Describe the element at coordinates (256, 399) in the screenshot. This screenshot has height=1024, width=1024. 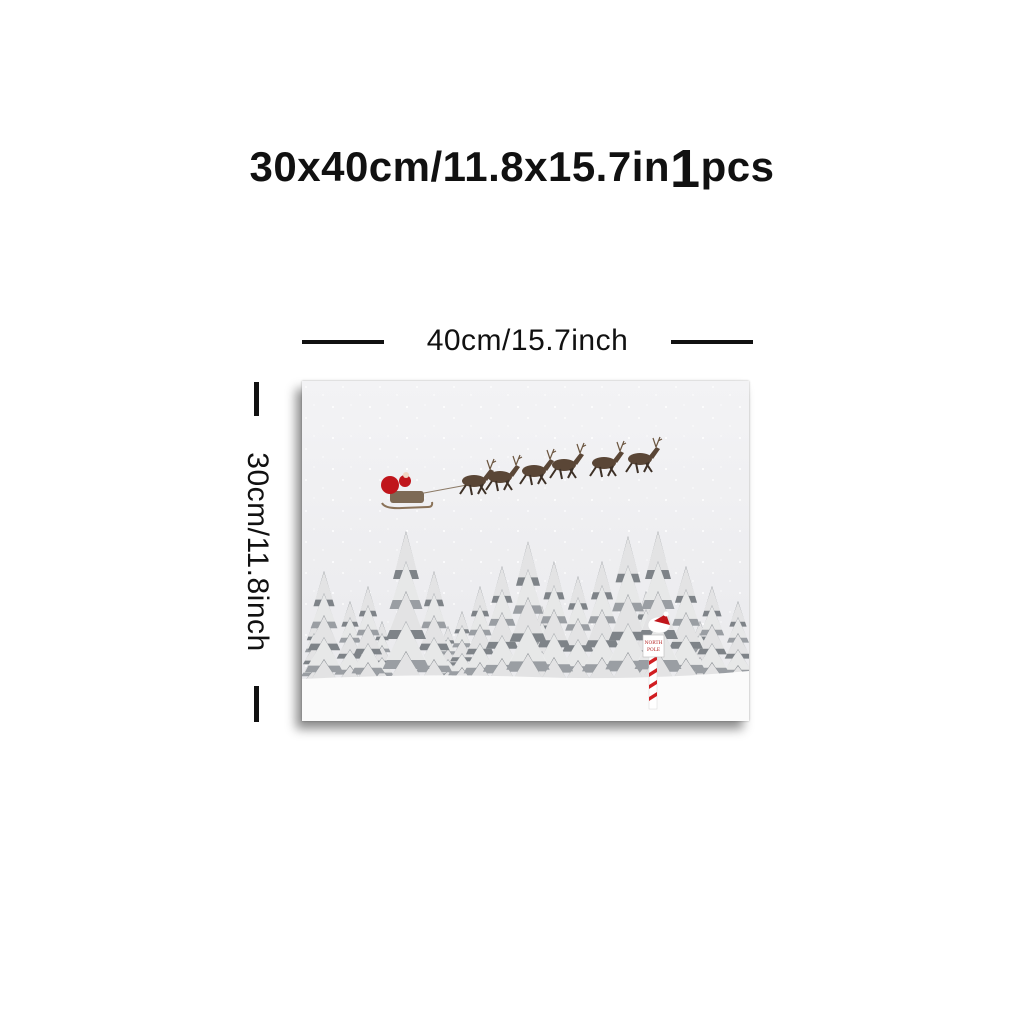
I see `height-tick-top` at that location.